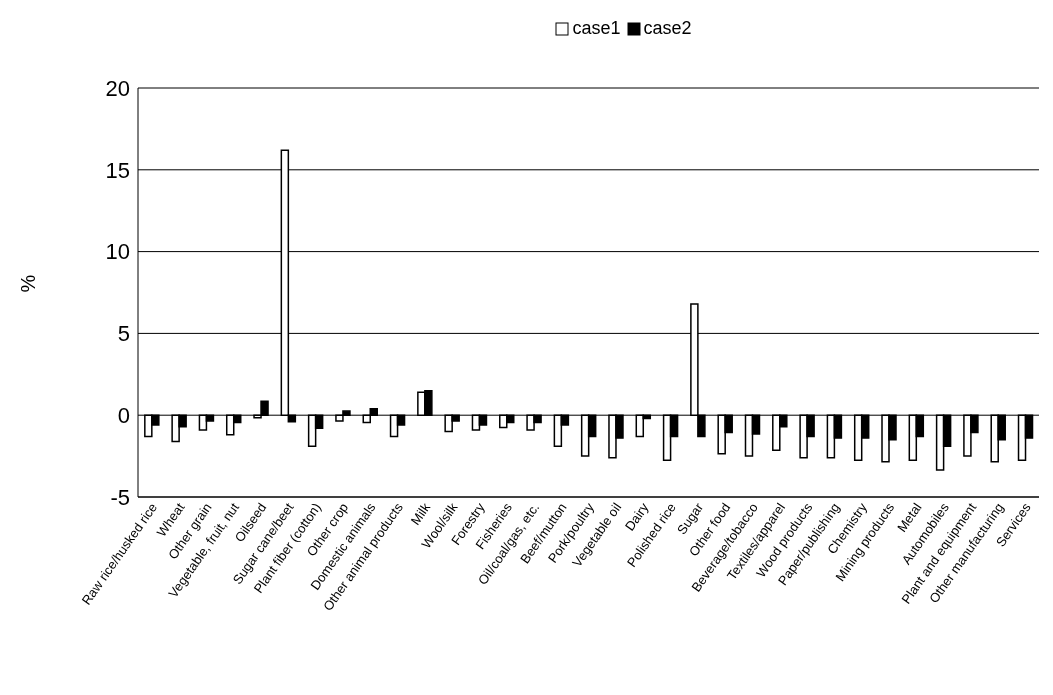 The image size is (1053, 695). Describe the element at coordinates (123, 334) in the screenshot. I see `y-tick-label: 5` at that location.